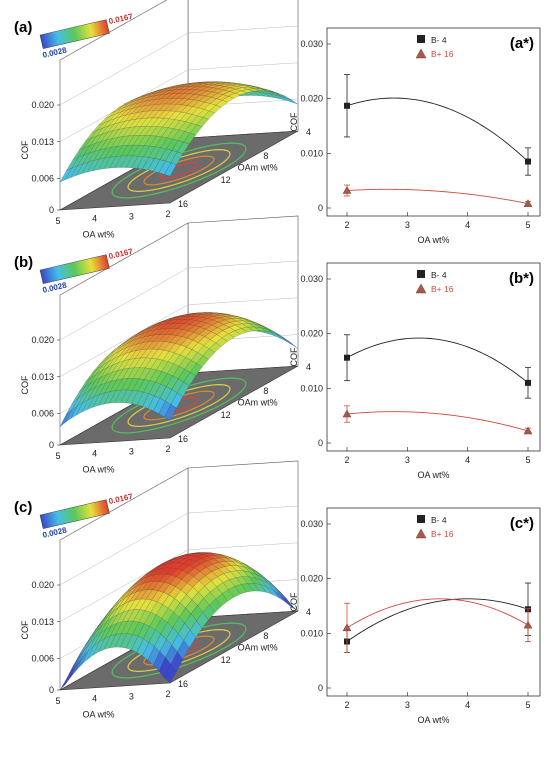 Image resolution: width=550 pixels, height=766 pixels. What do you see at coordinates (311, 388) in the screenshot?
I see `y-tick-label: 0.010` at bounding box center [311, 388].